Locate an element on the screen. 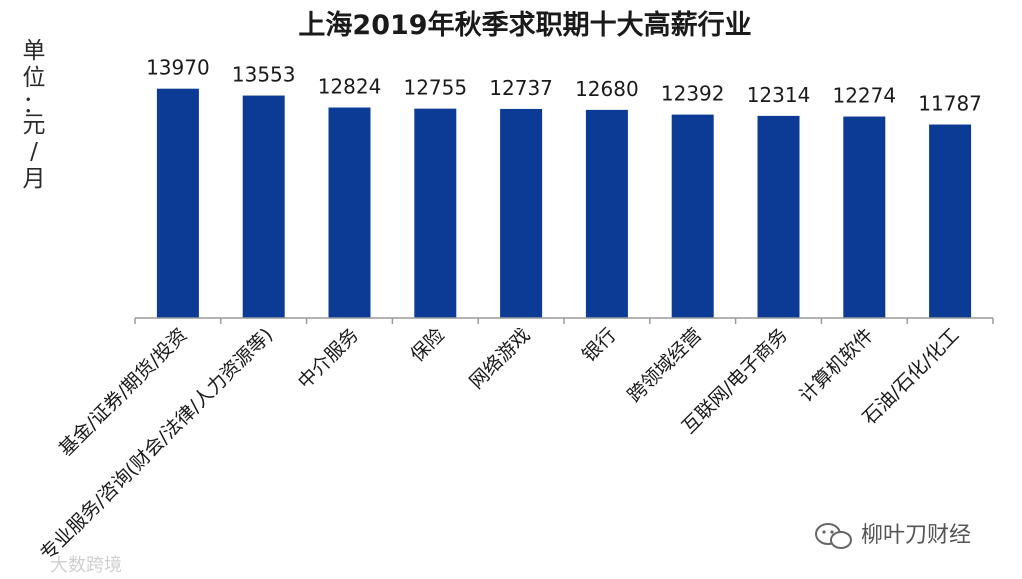 The width and height of the screenshot is (1022, 579). data-label: 12680 is located at coordinates (607, 89).